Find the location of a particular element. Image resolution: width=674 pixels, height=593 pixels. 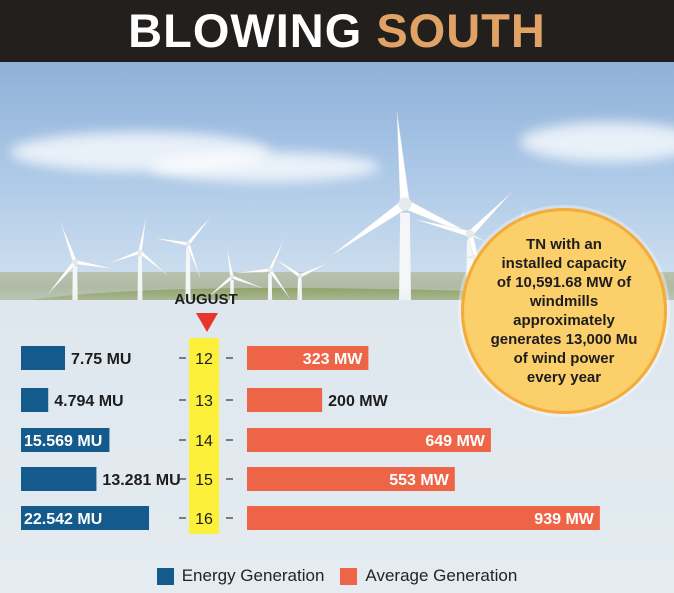

energy-label: 13.281 MU is located at coordinates (141, 480).